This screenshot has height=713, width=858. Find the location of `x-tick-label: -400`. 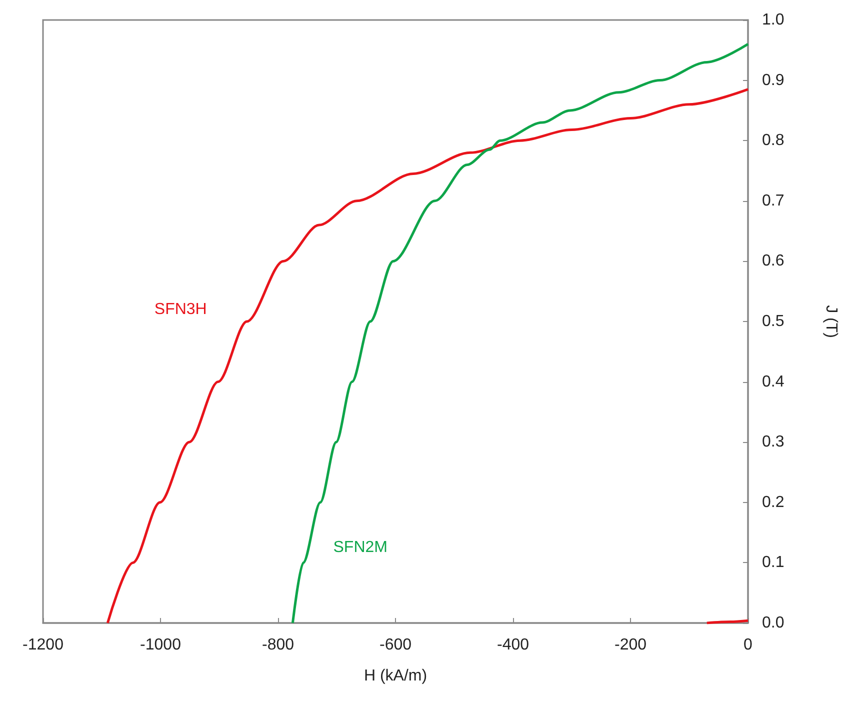

x-tick-label: -400 is located at coordinates (513, 645).